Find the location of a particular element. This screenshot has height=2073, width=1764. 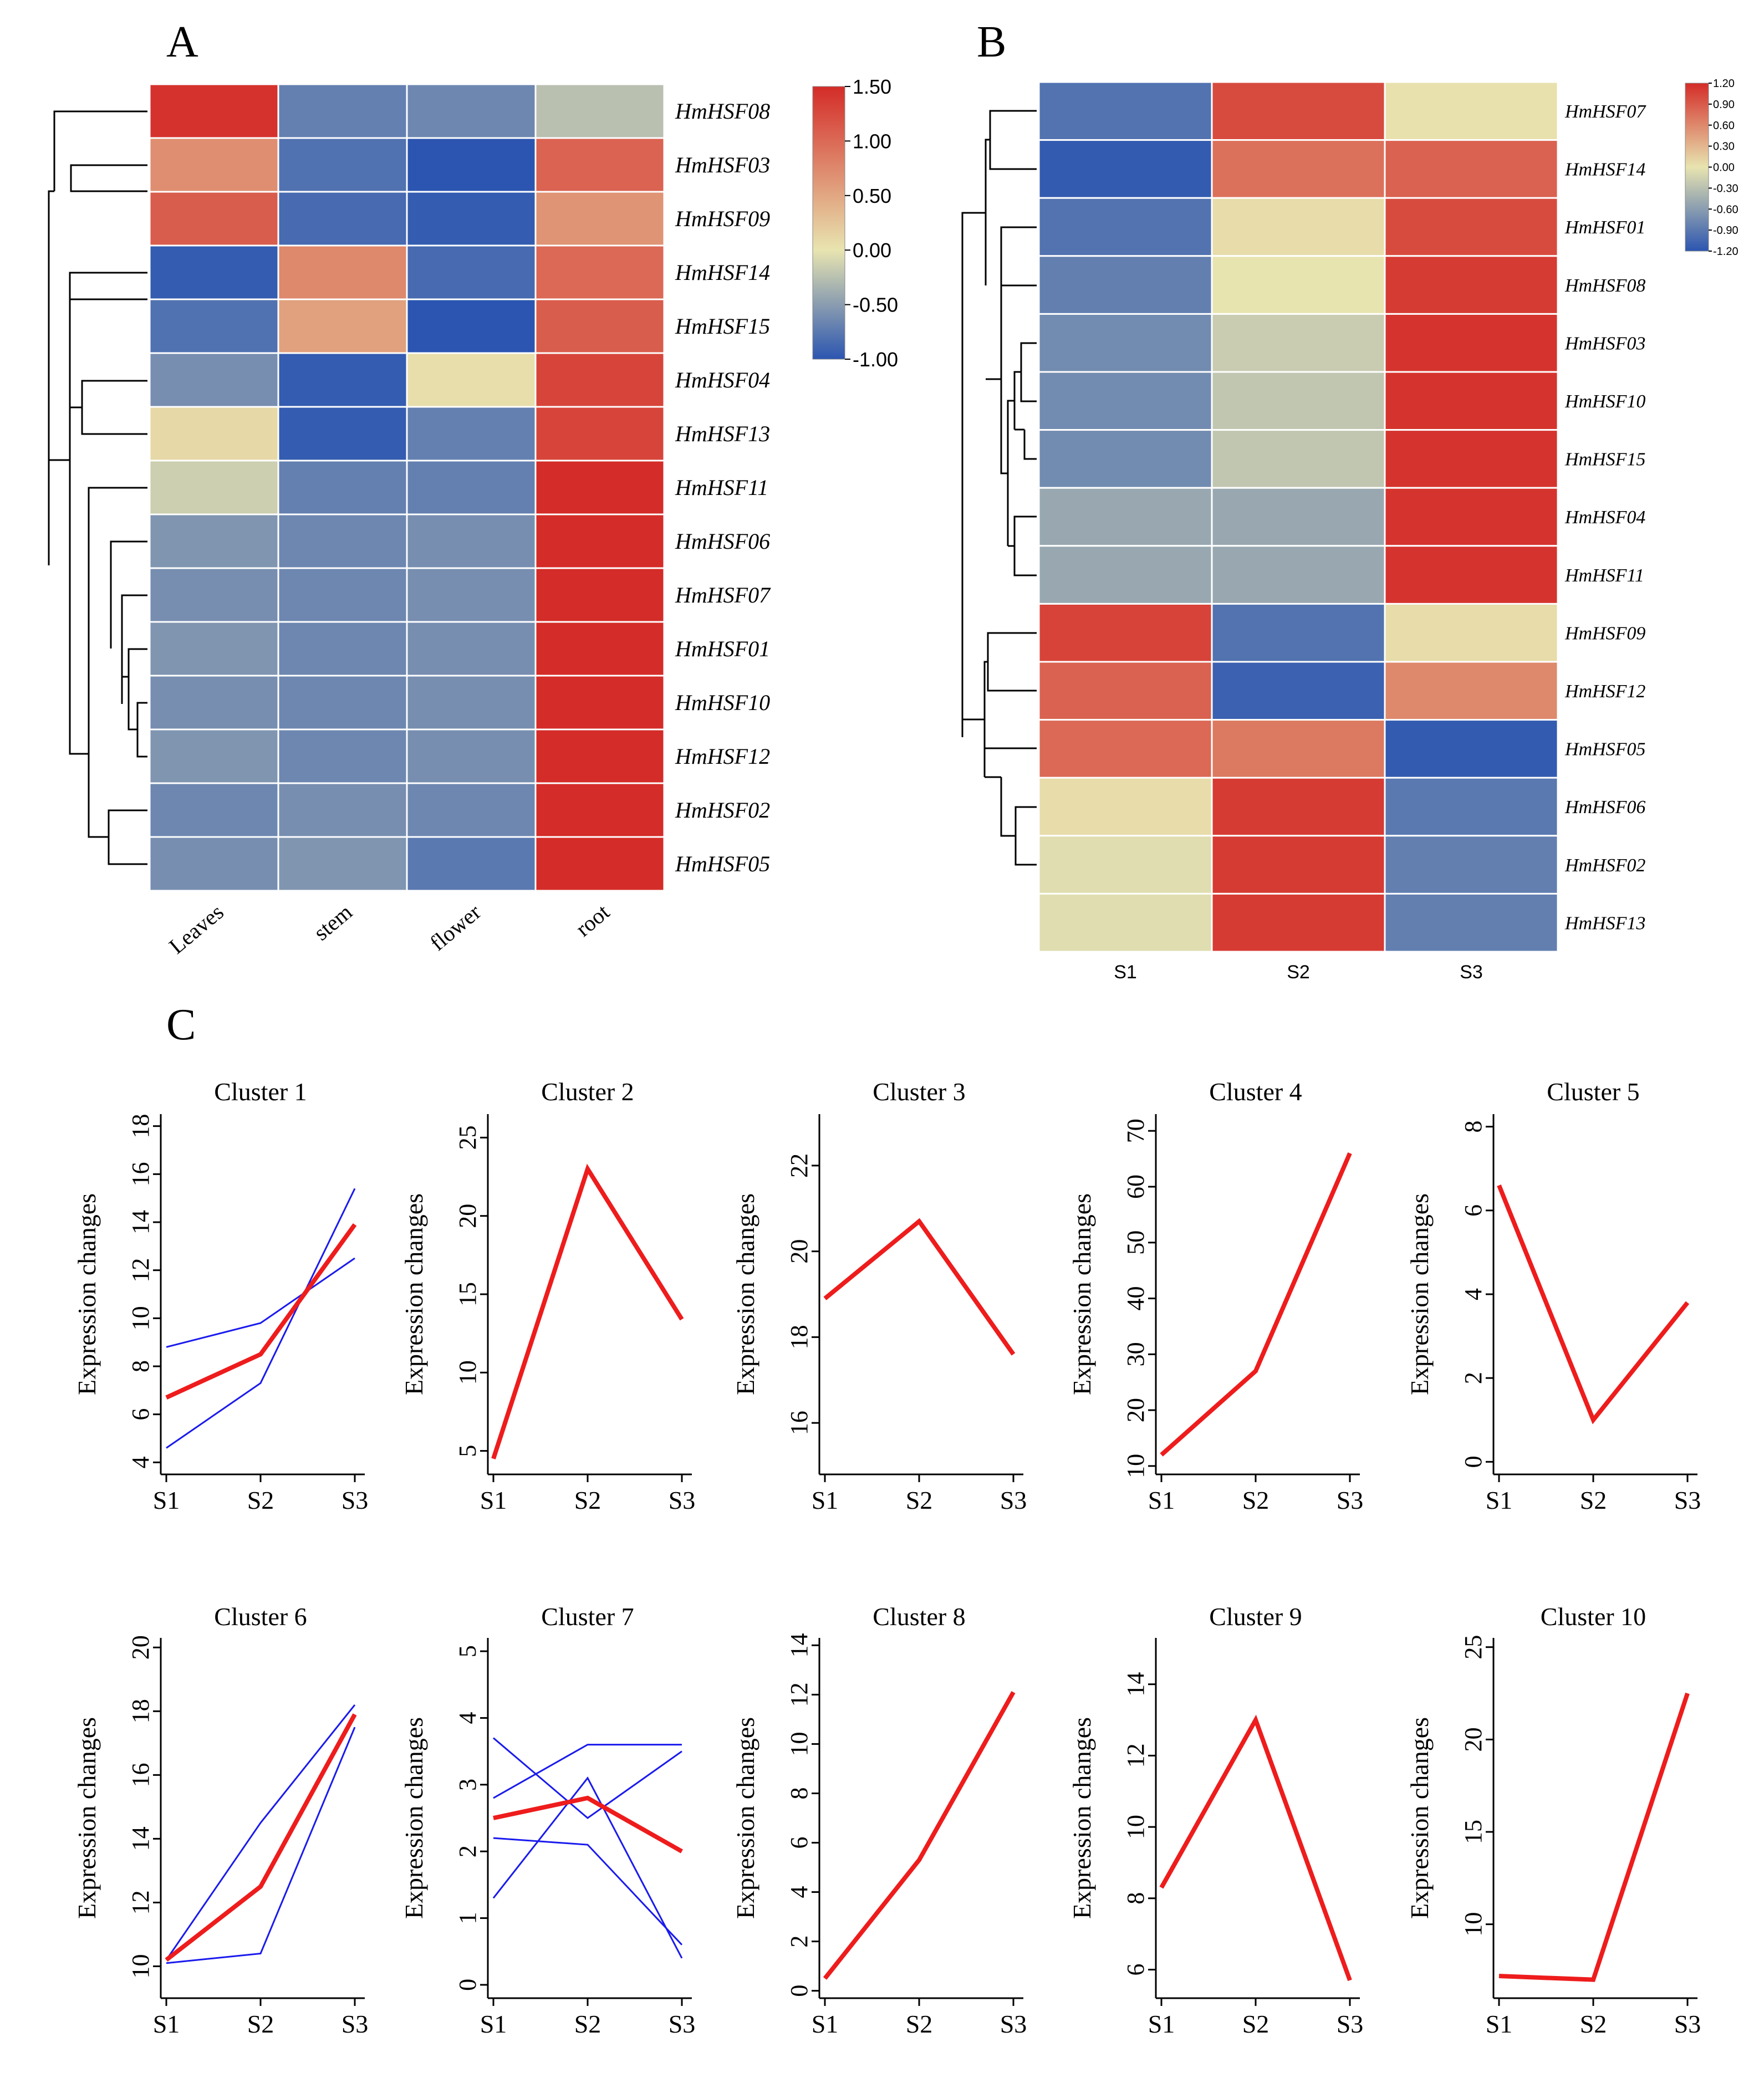

heatmap-b-row-label: HmHSF08 is located at coordinates (1604, 286).